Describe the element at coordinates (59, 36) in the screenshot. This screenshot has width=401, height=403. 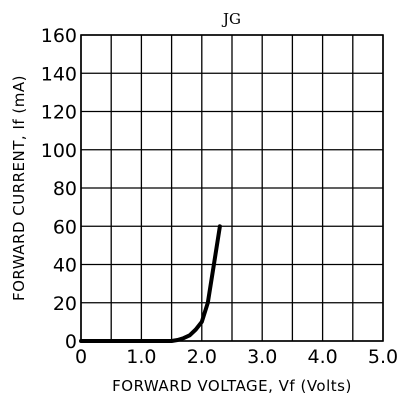
I see `y-tick-label-8: 160` at that location.